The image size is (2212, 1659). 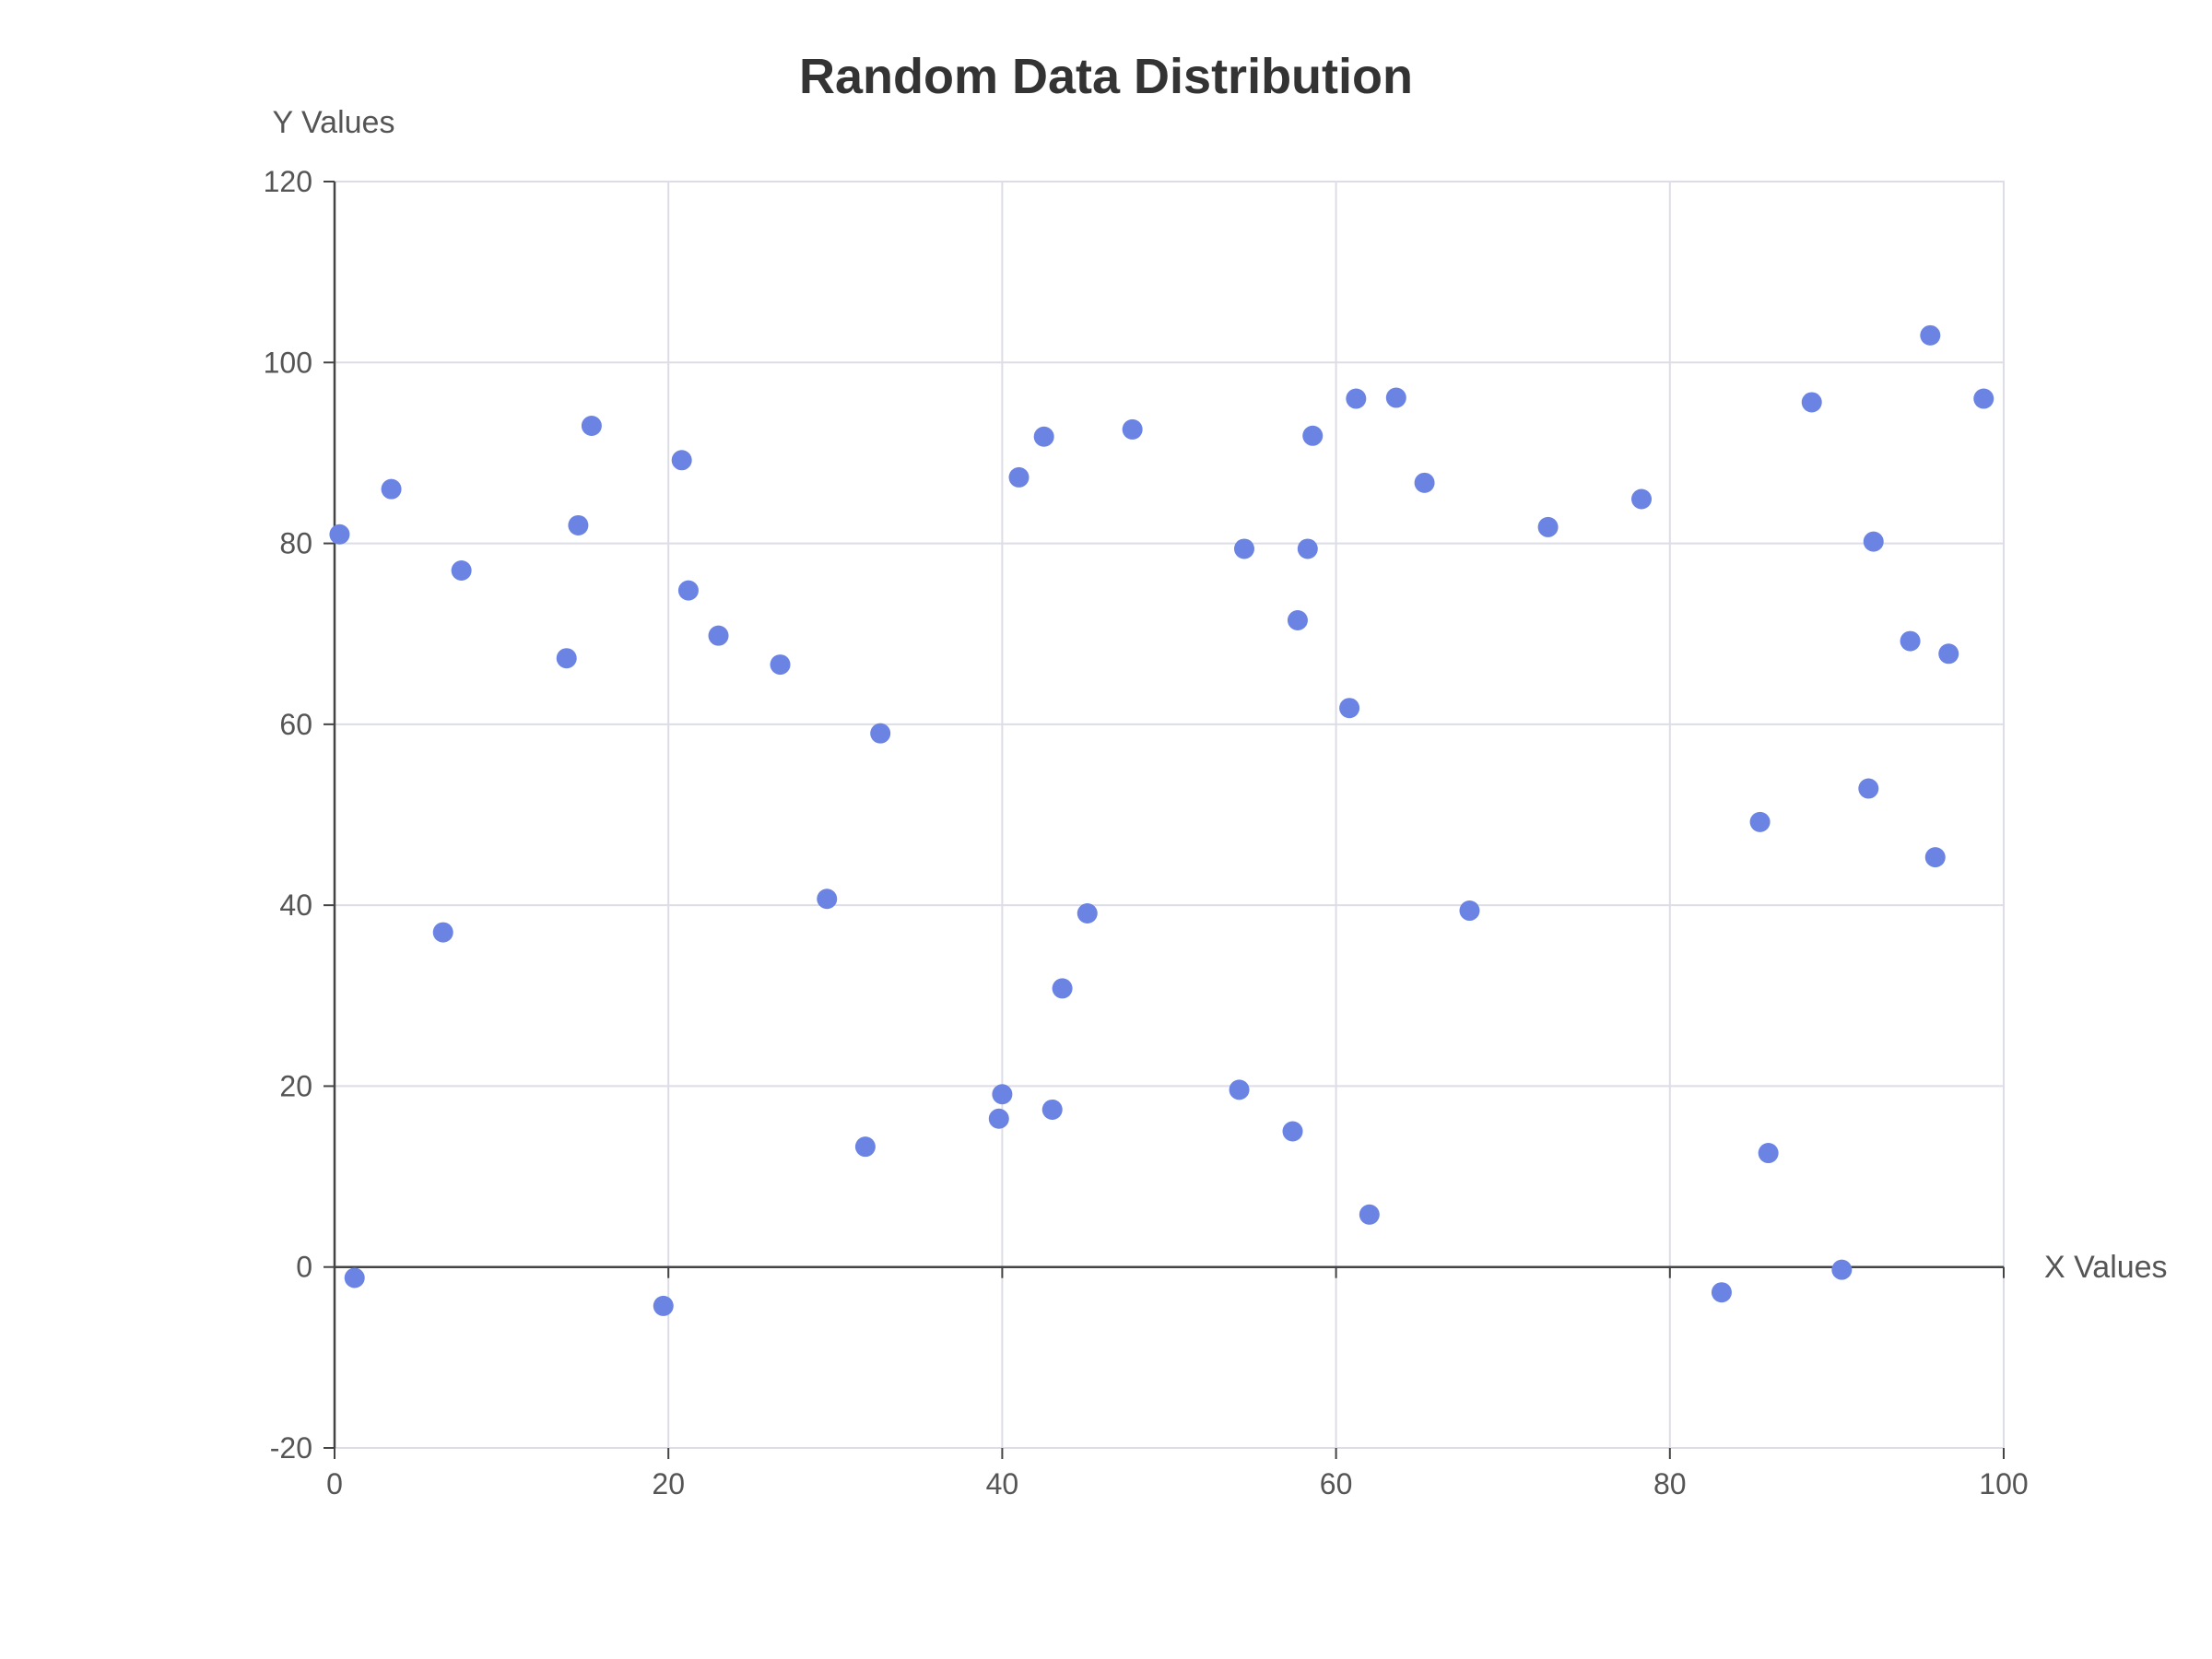 What do you see at coordinates (295, 543) in the screenshot?
I see `y-tick-label: 80` at bounding box center [295, 543].